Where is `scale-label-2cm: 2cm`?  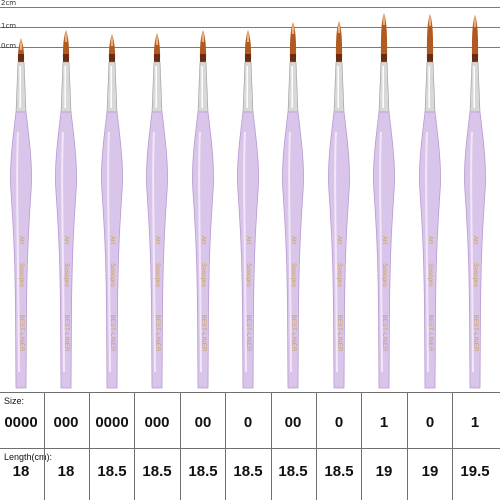
scale-label-2cm: 2cm is located at coordinates (9, 3).